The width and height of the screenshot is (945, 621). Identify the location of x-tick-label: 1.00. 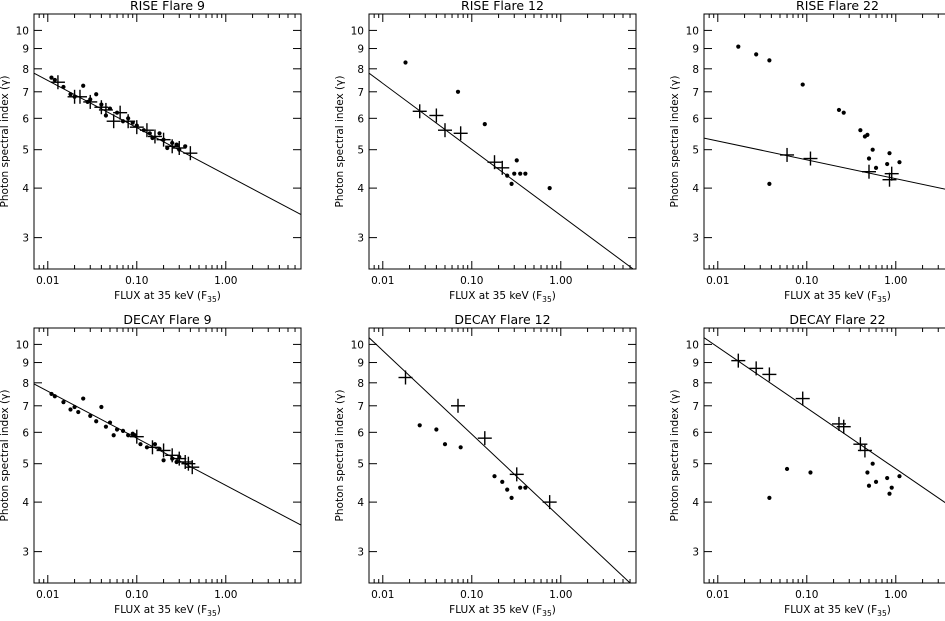
(895, 281).